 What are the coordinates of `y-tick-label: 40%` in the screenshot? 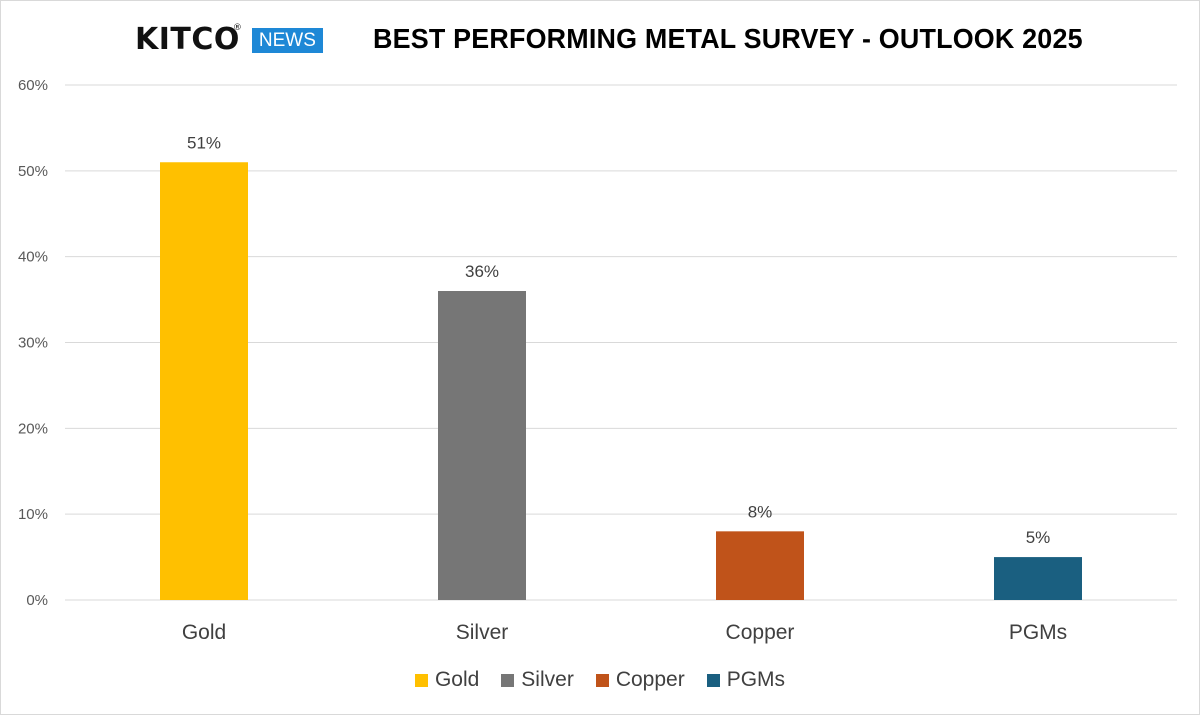 It's located at (33, 257).